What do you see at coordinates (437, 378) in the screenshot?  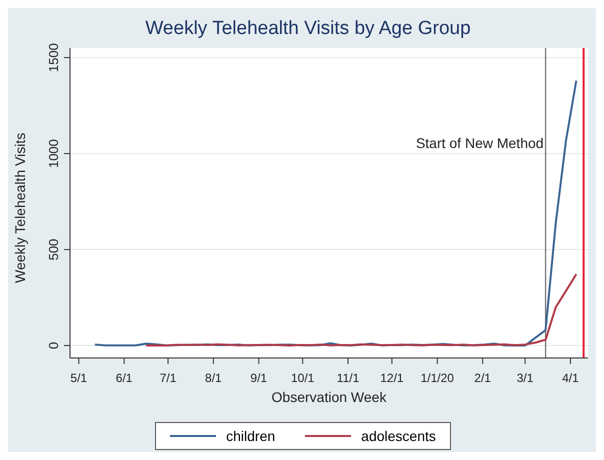 I see `x-tick-label: 1/1/20` at bounding box center [437, 378].